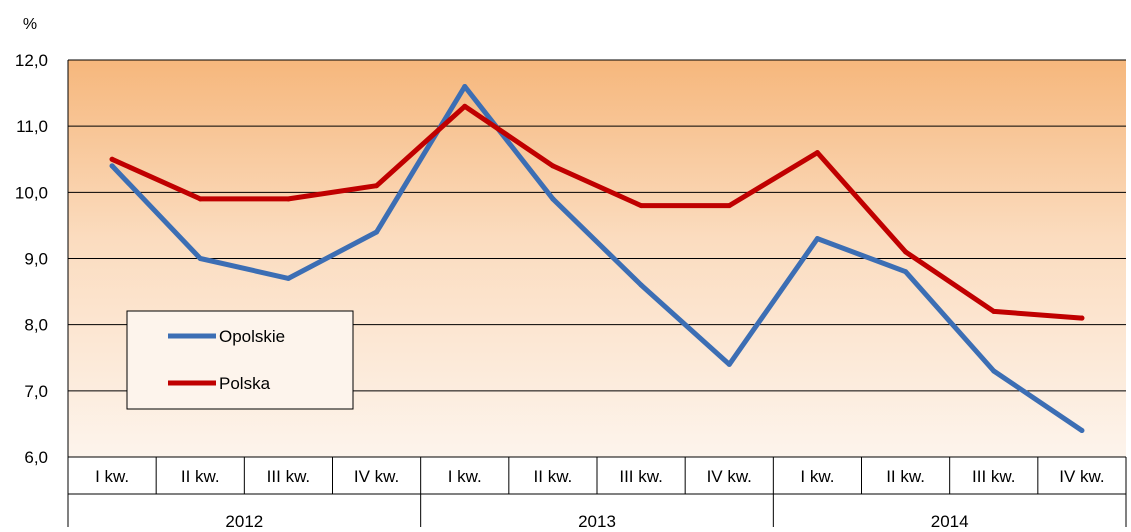  What do you see at coordinates (31, 60) in the screenshot?
I see `y-tick-label: 12,0` at bounding box center [31, 60].